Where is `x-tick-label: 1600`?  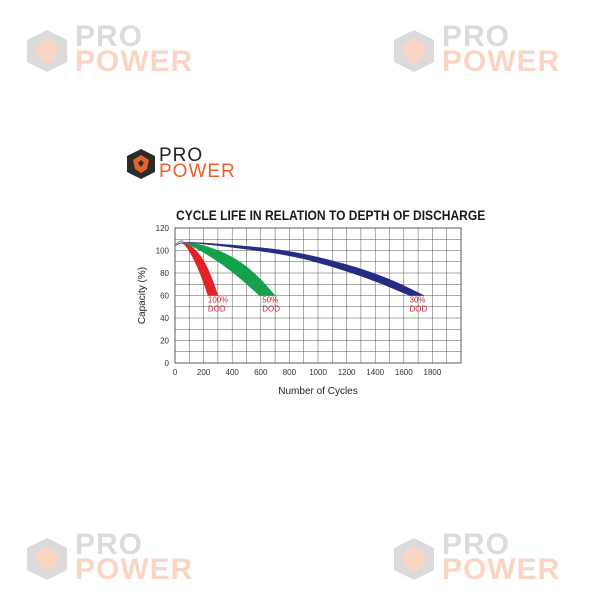
x-tick-label: 1600 is located at coordinates (404, 372).